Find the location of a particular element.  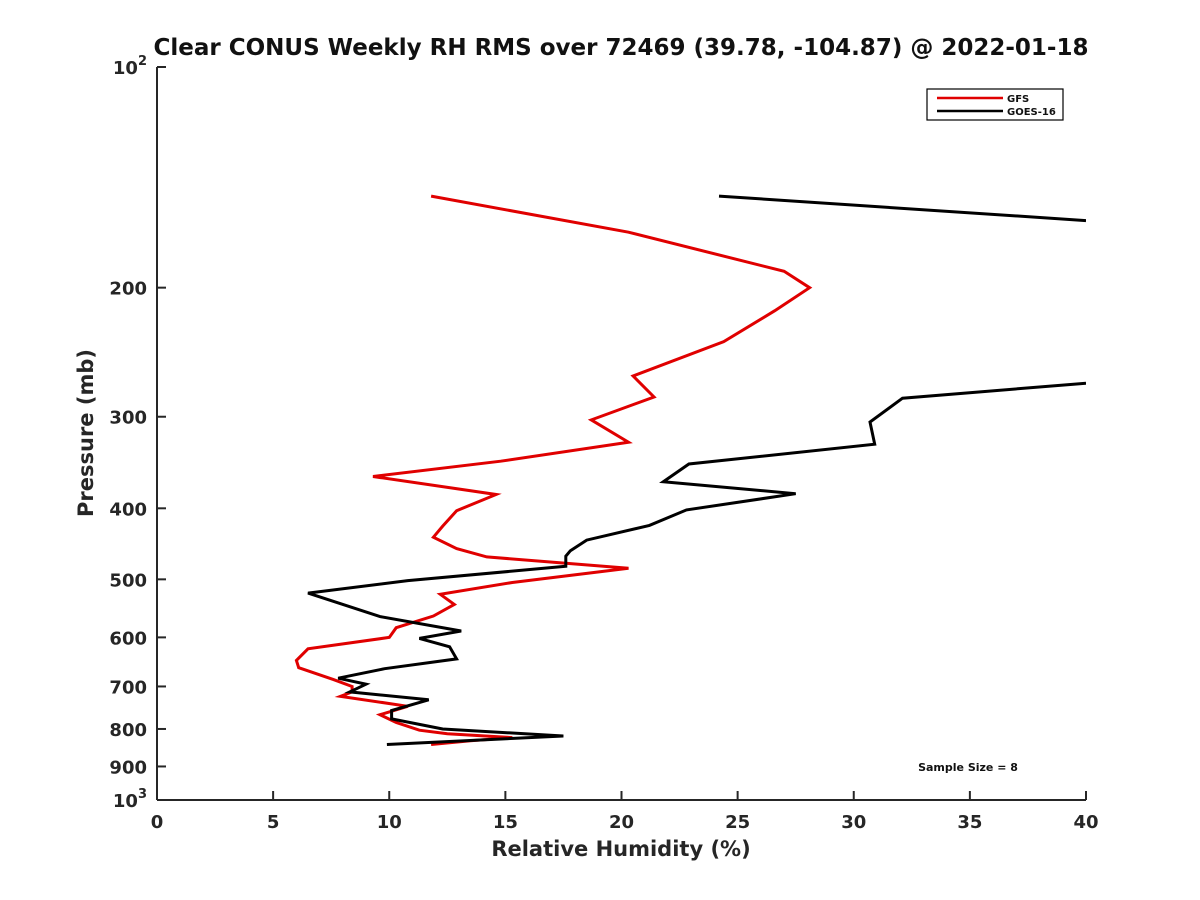

y-tick-label: 800 is located at coordinates (128, 730).